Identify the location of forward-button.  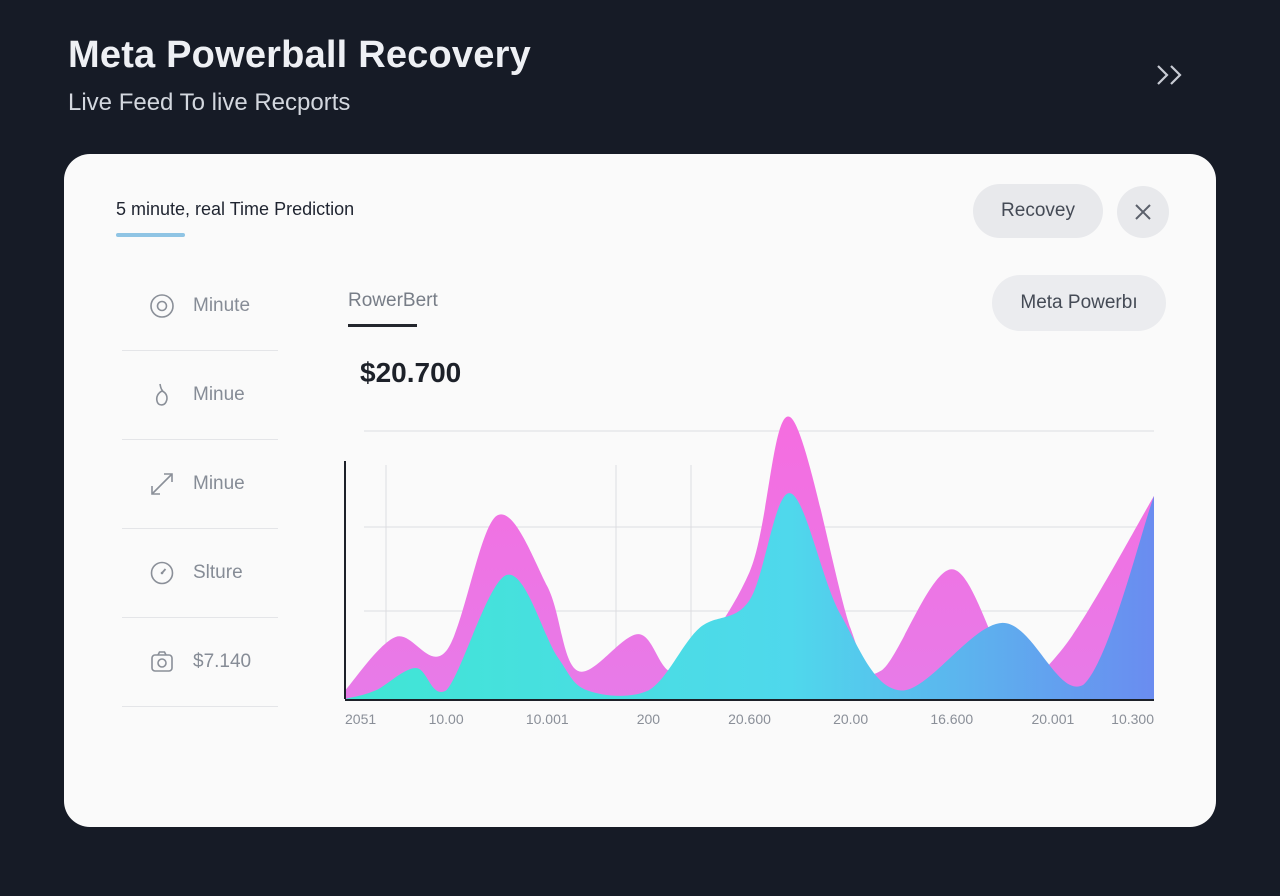
(1171, 75).